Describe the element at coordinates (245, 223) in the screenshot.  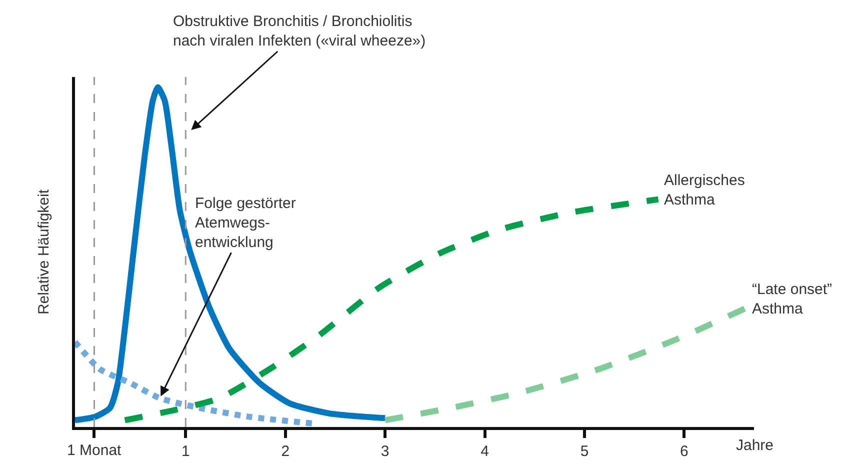
I see `annotation: Folge gestörter Atemwegs- entwicklung` at that location.